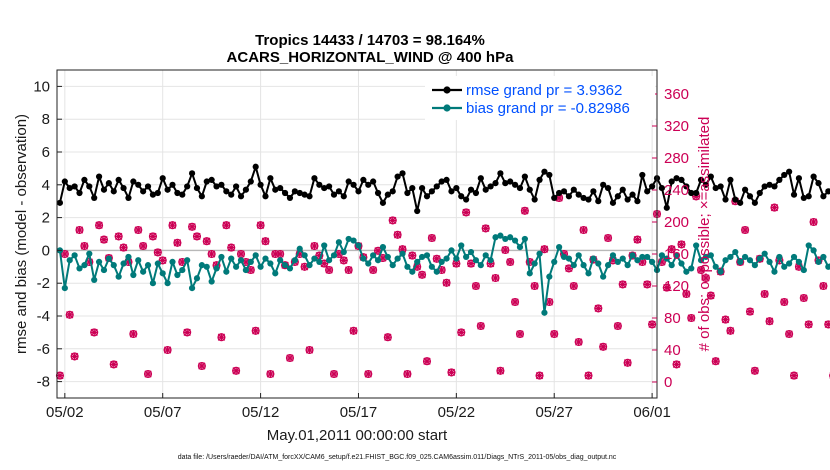  Describe the element at coordinates (65, 412) in the screenshot. I see `x-tick-label: 05/02` at that location.